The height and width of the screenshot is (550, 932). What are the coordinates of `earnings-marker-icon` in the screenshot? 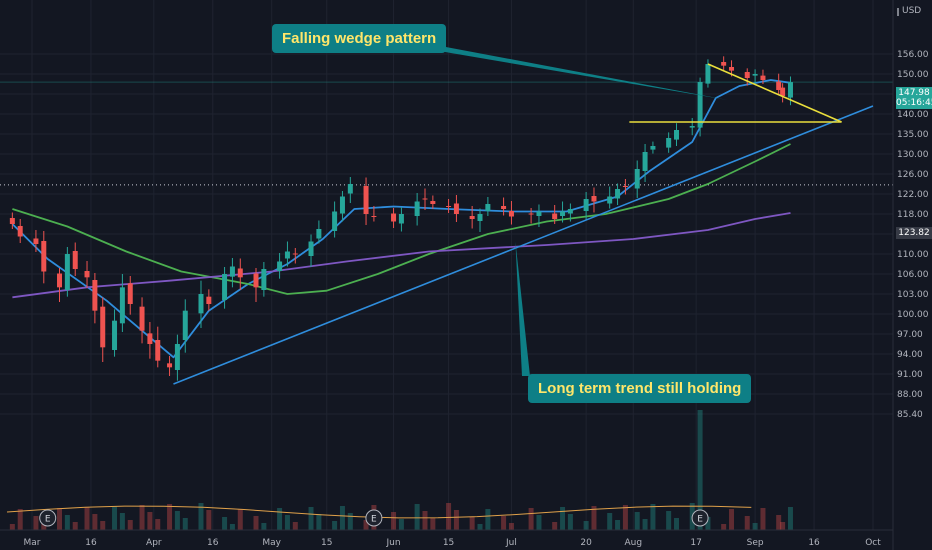 It's located at (700, 518).